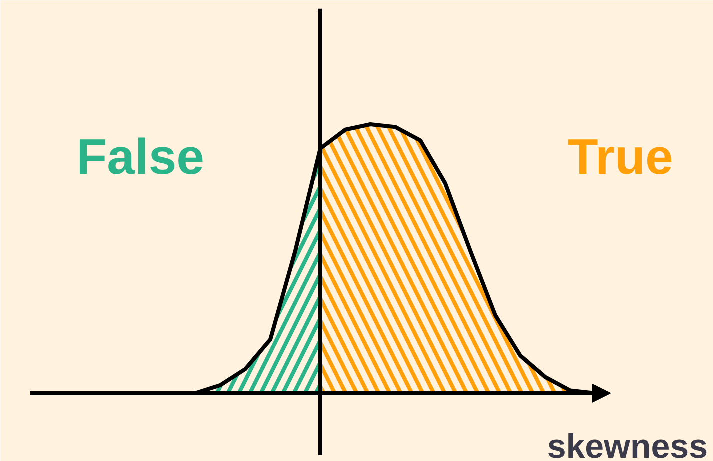 The height and width of the screenshot is (461, 713). What do you see at coordinates (621, 156) in the screenshot?
I see `text: True` at bounding box center [621, 156].